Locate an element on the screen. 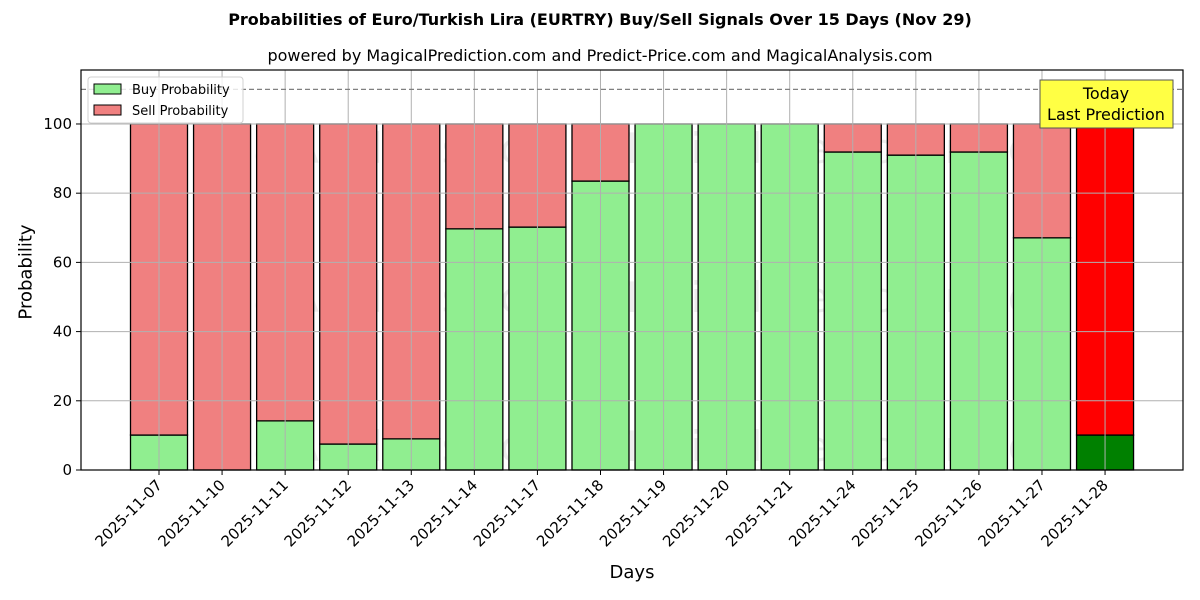  x-tick-label: 2025-11-12 is located at coordinates (318, 513).